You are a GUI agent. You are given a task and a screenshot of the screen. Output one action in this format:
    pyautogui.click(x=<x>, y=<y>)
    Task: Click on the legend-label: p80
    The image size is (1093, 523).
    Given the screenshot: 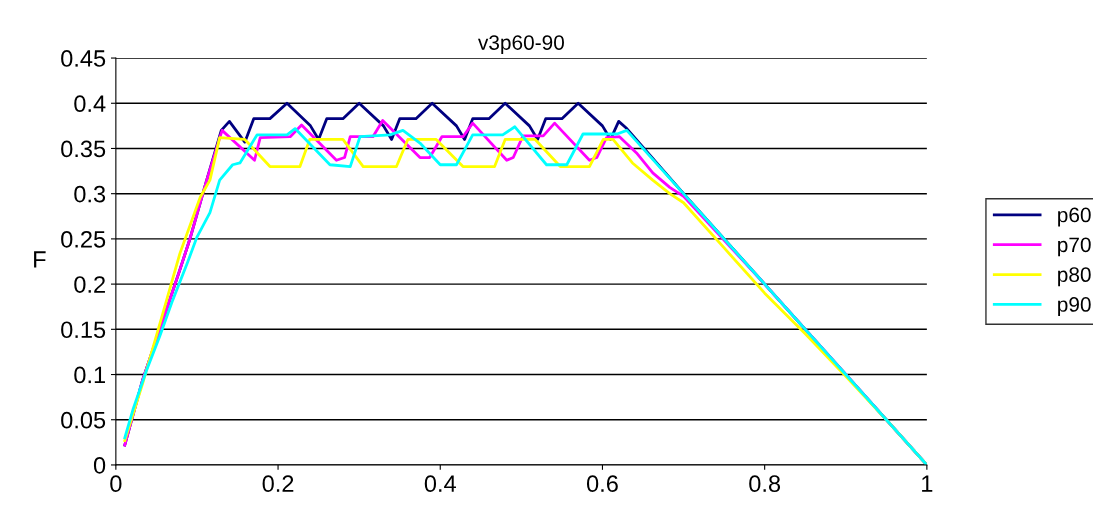 What is the action you would take?
    pyautogui.click(x=1074, y=277)
    